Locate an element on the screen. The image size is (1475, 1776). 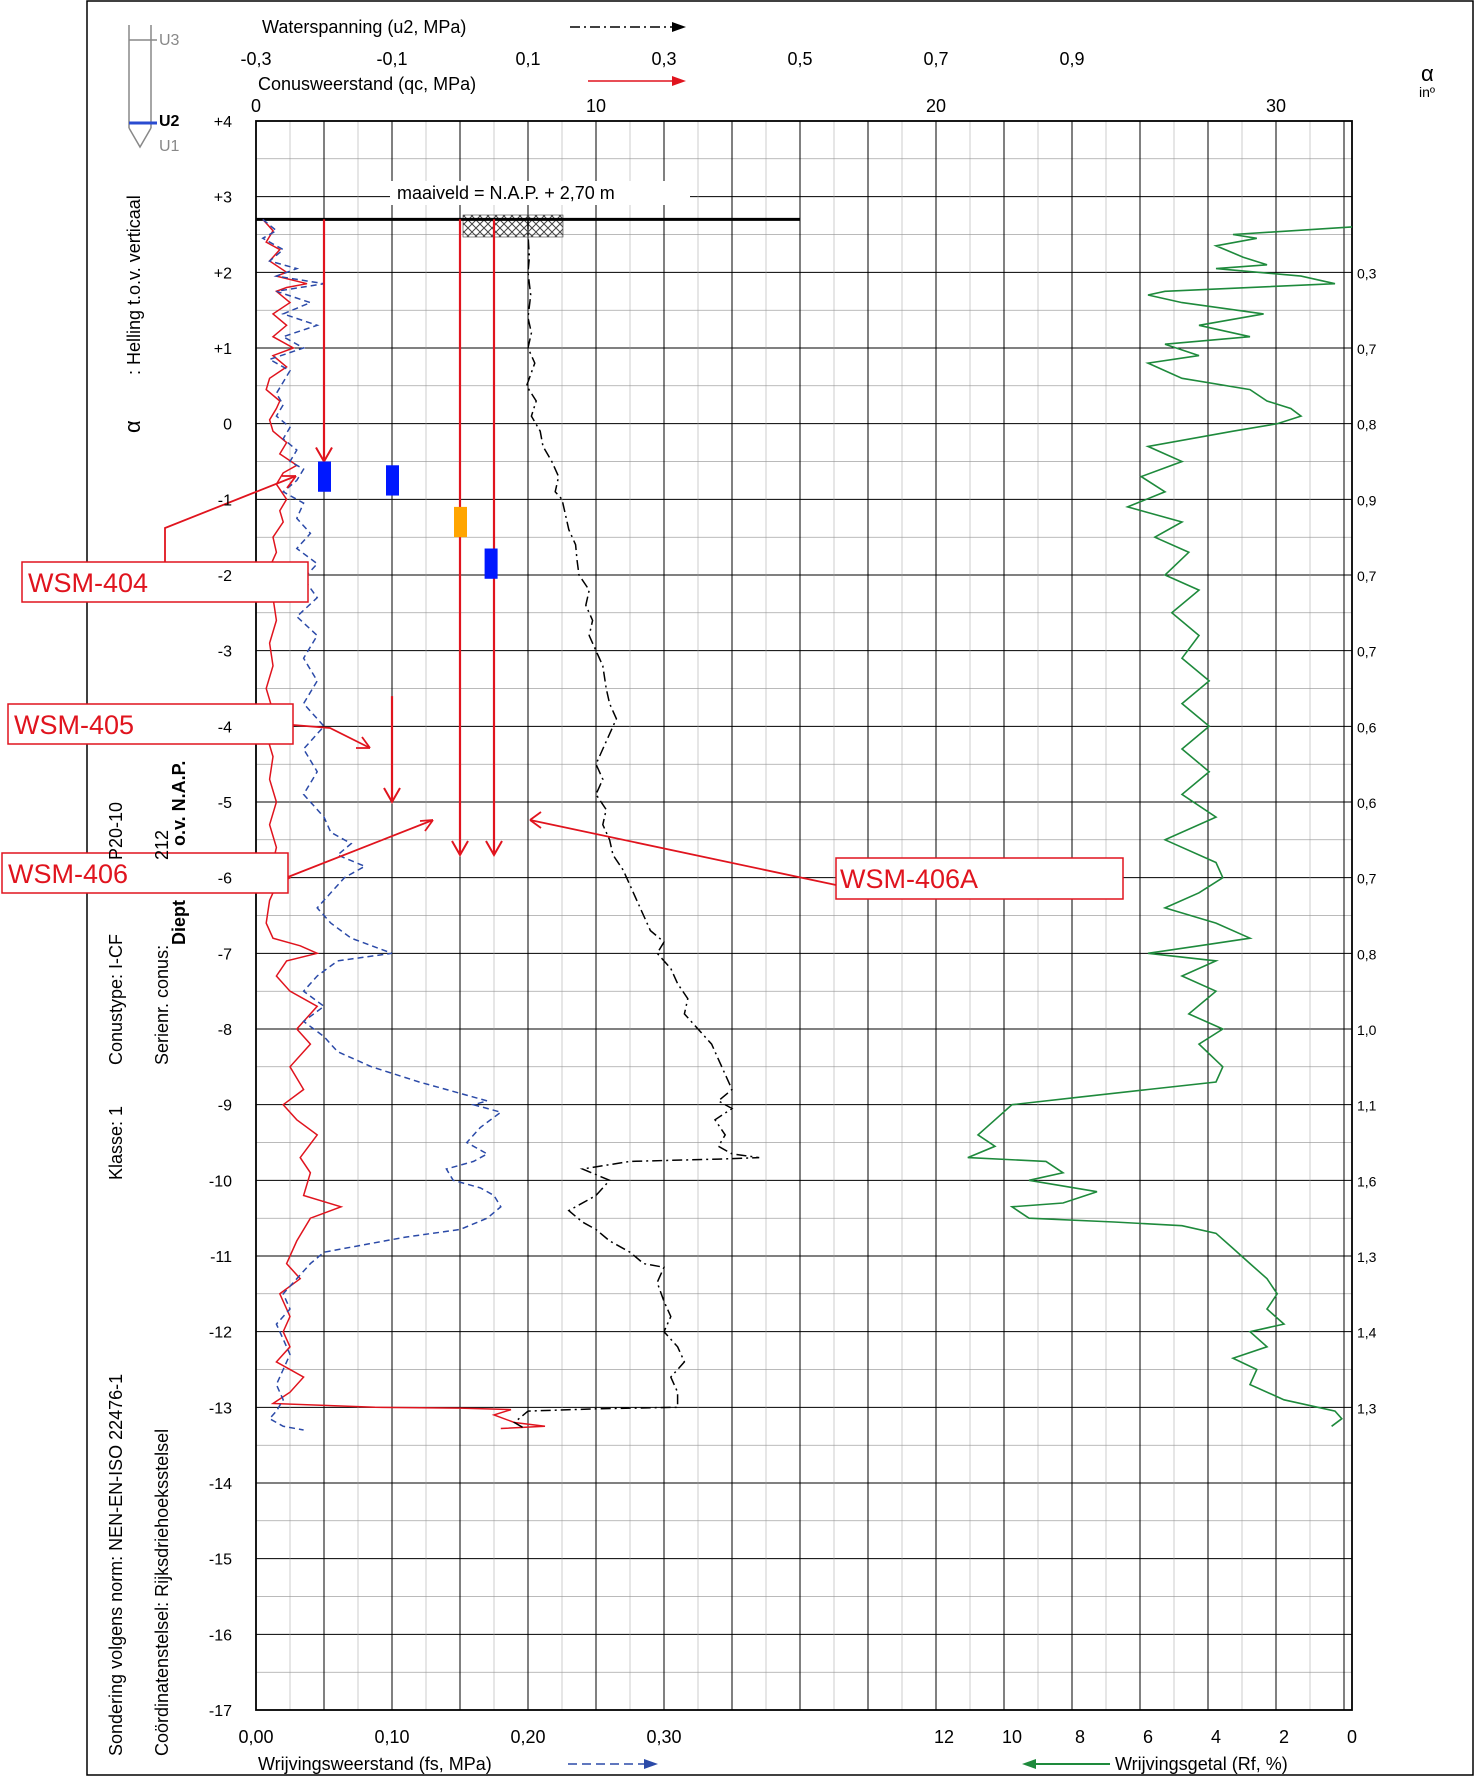
alpha-symbol: α is located at coordinates (1427, 73).